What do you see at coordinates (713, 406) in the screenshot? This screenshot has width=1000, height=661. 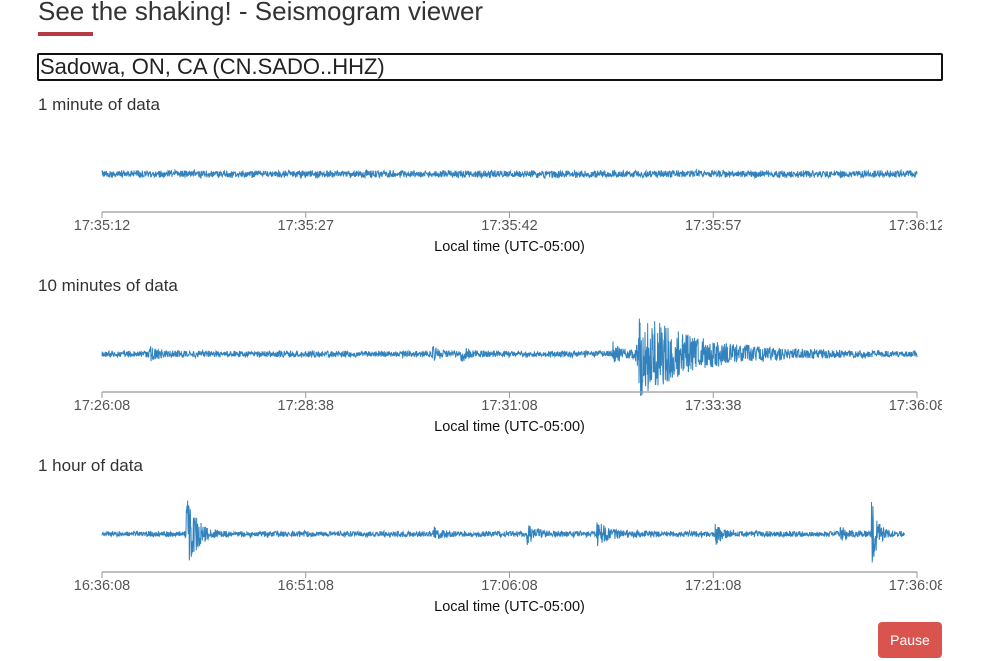 I see `x-tick-label: 17:33:38` at bounding box center [713, 406].